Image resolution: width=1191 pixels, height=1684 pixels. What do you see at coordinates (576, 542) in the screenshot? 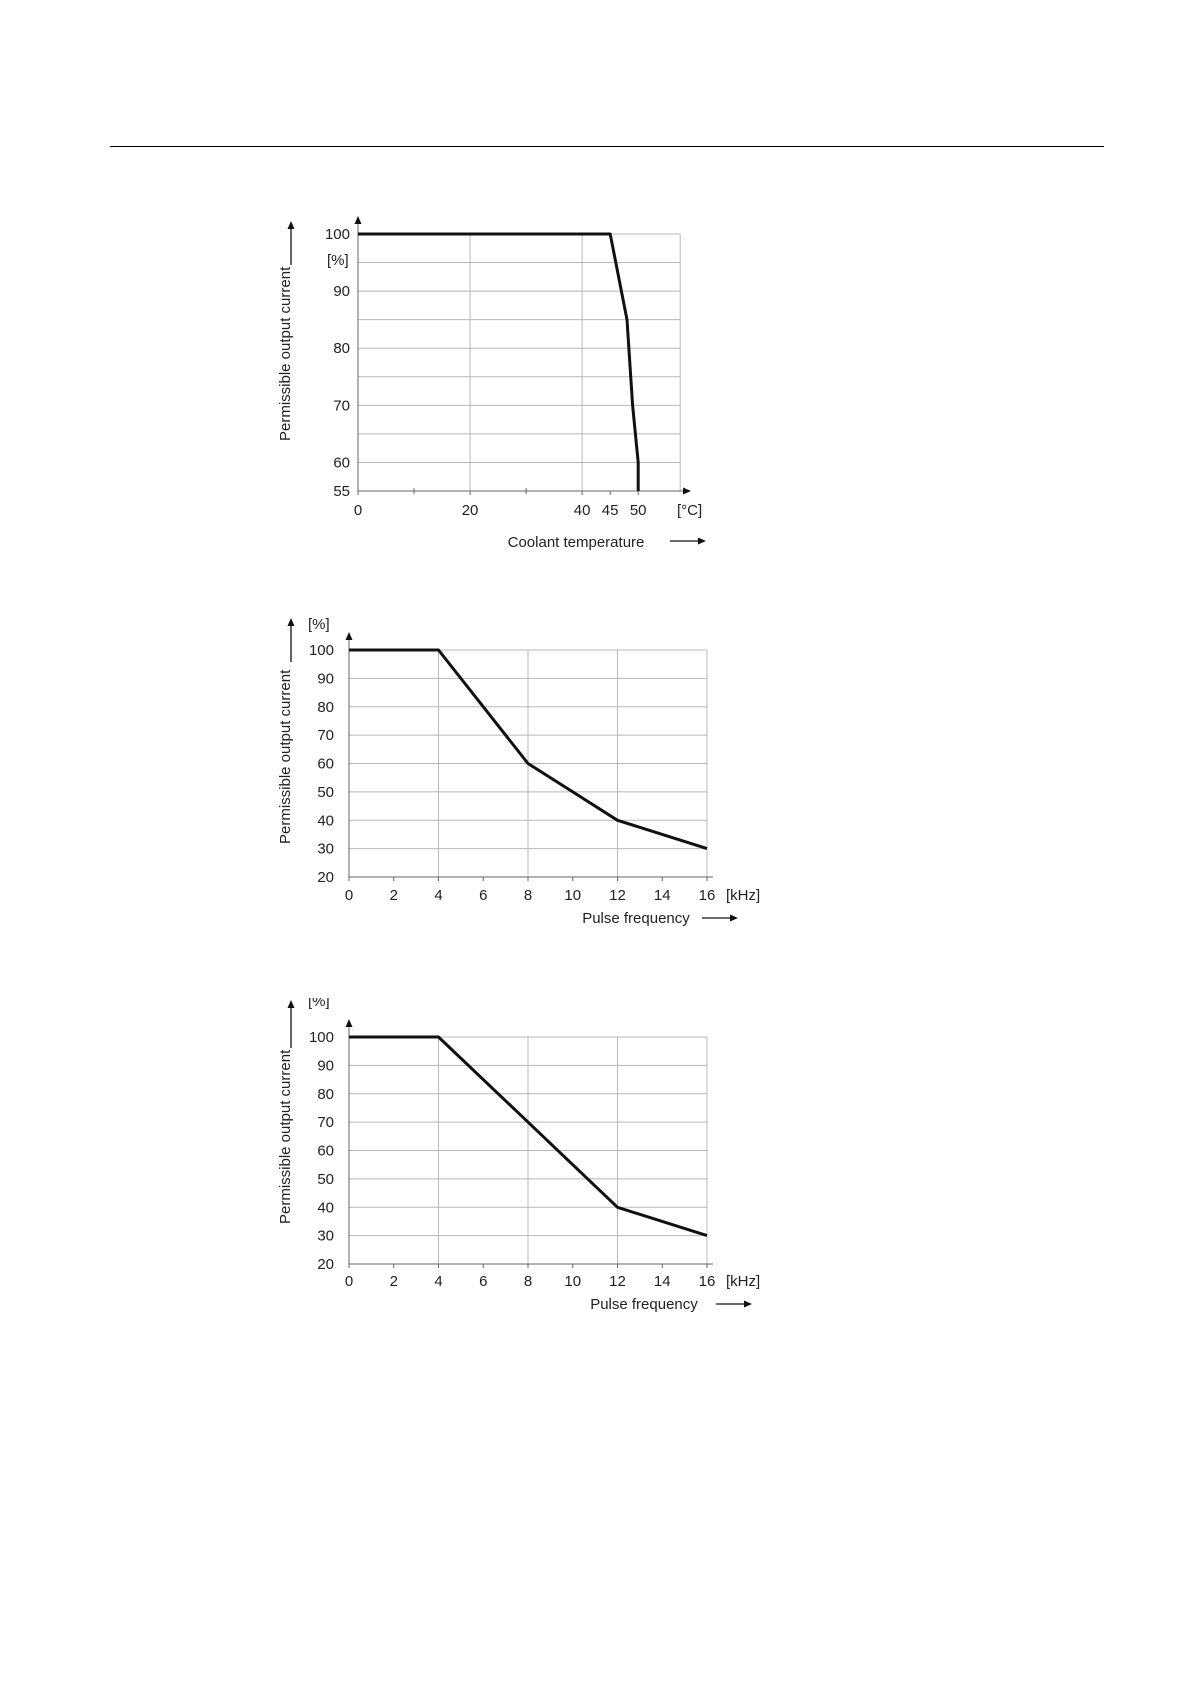
I see `chart1-x-axis-label: Coolant temperature` at bounding box center [576, 542].